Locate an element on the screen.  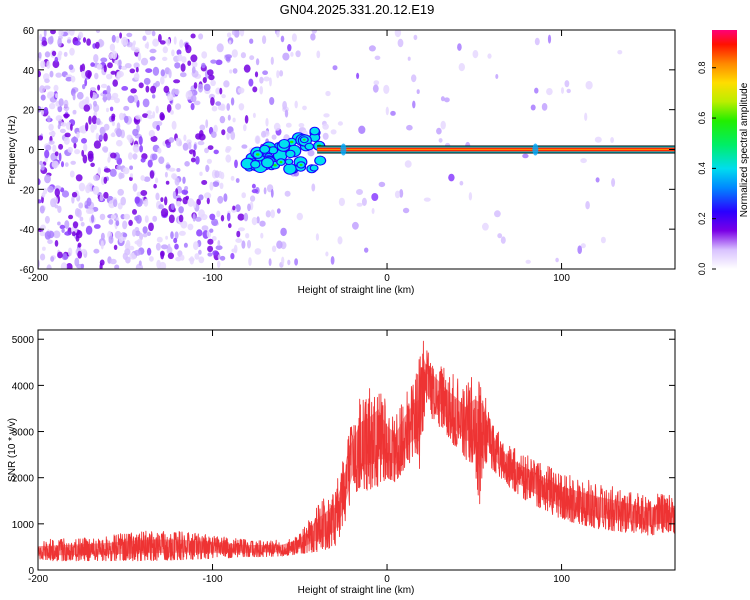
y-tick-label: 40 is located at coordinates (29, 71).